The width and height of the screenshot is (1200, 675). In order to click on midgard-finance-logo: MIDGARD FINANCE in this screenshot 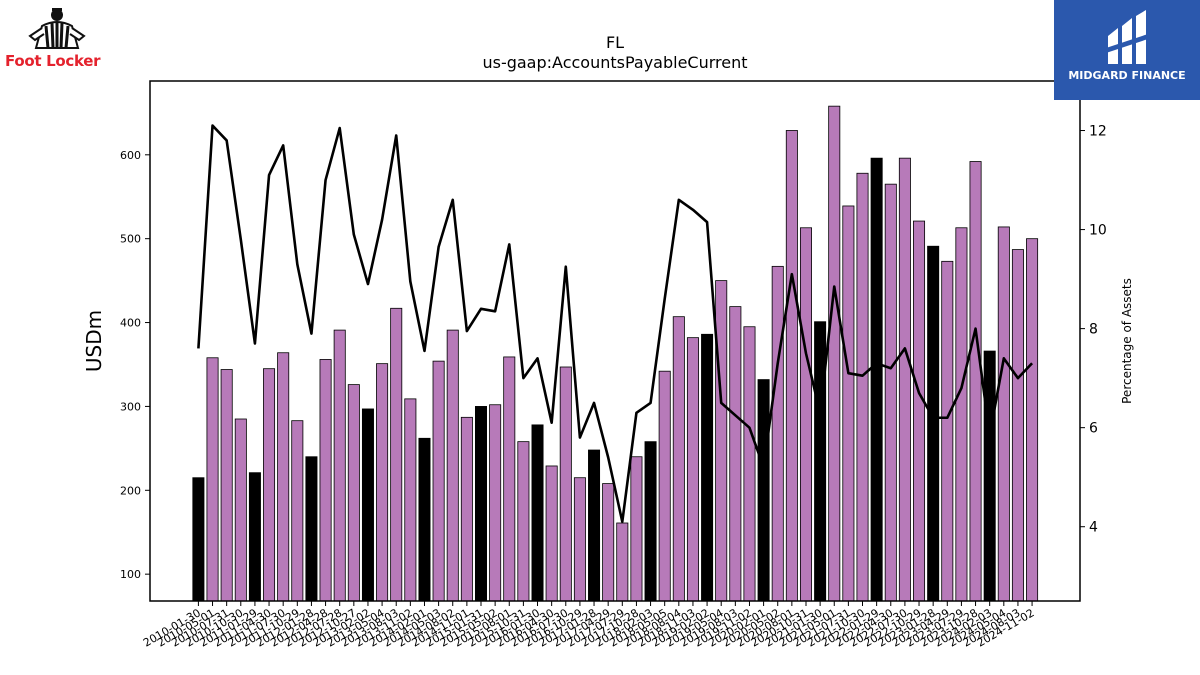, I will do `click(1127, 50)`.